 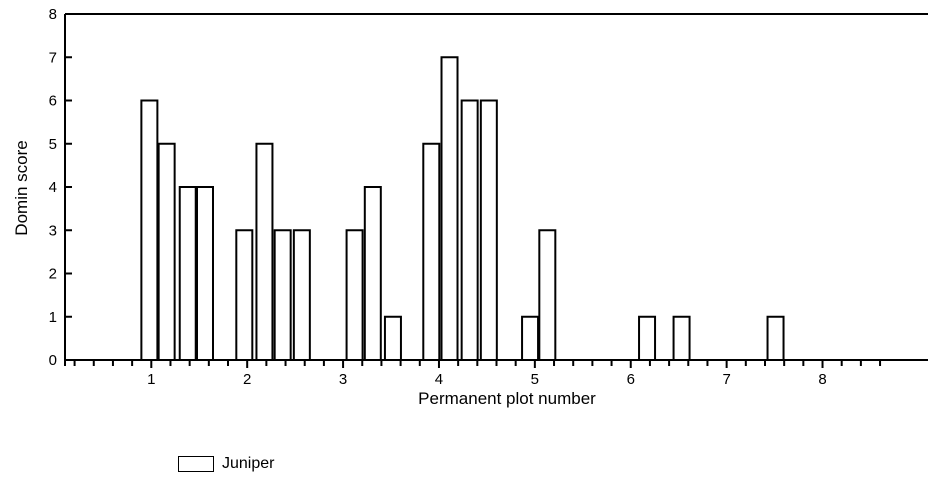 What do you see at coordinates (53, 144) in the screenshot?
I see `y-tick-label: 5` at bounding box center [53, 144].